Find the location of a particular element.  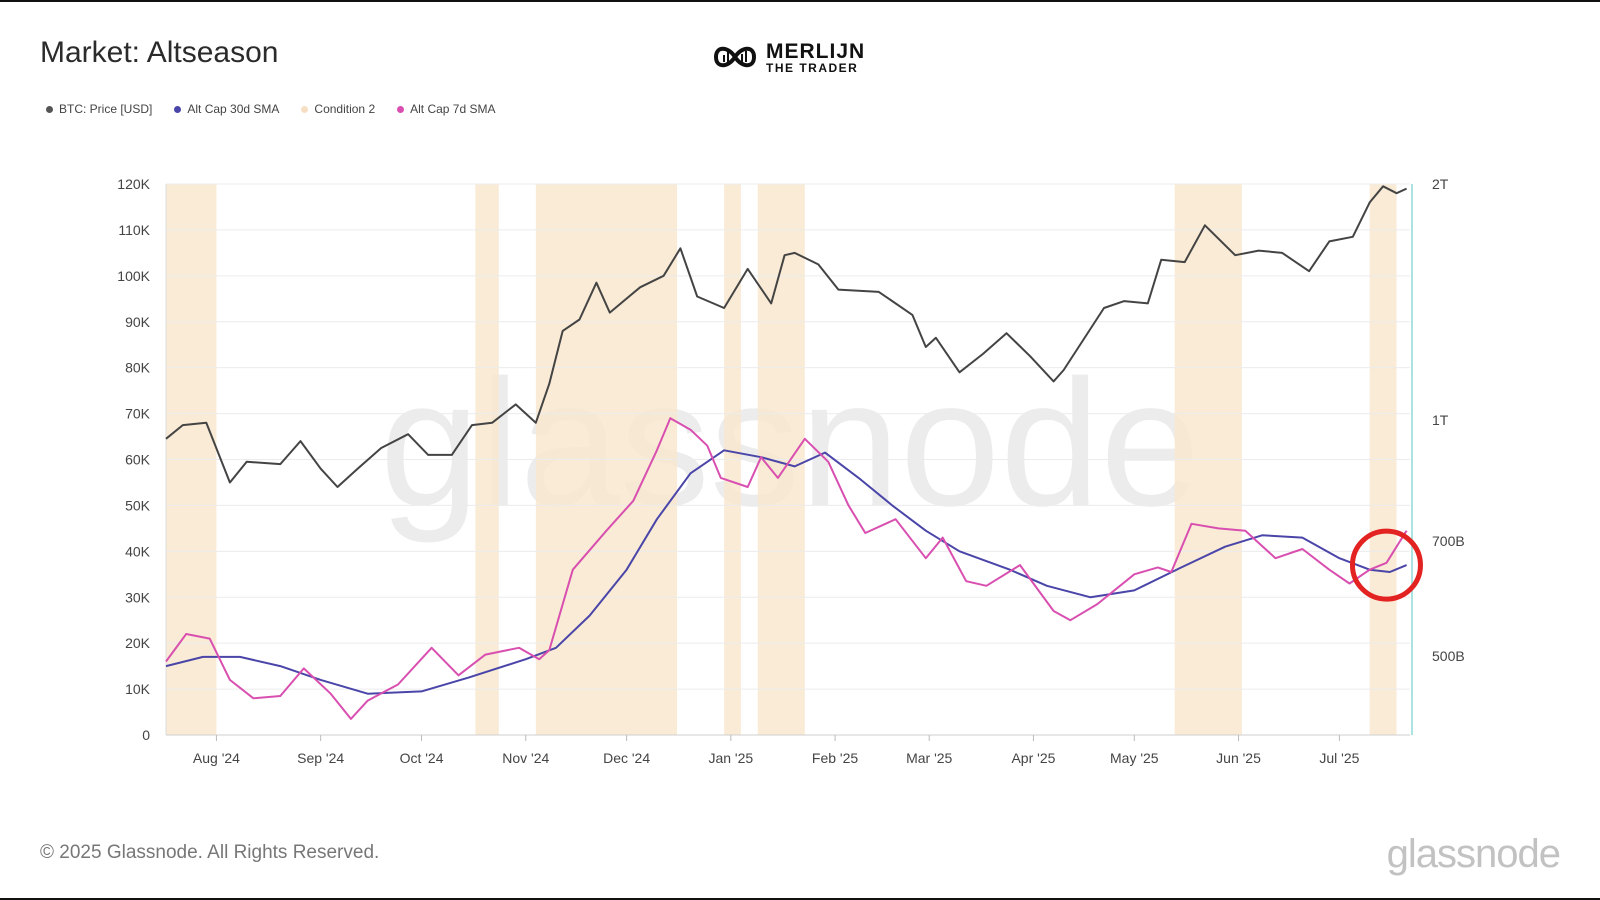

y-left-tick-label: 100K is located at coordinates (133, 276).